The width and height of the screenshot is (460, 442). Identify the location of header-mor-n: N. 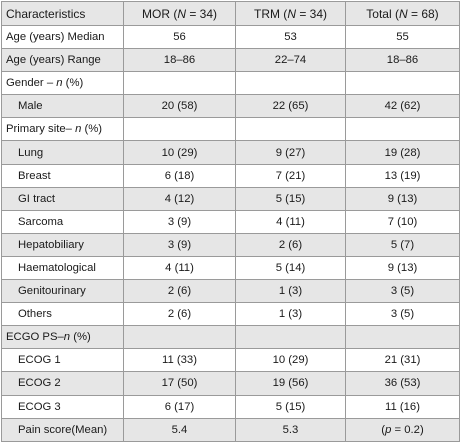
(181, 13).